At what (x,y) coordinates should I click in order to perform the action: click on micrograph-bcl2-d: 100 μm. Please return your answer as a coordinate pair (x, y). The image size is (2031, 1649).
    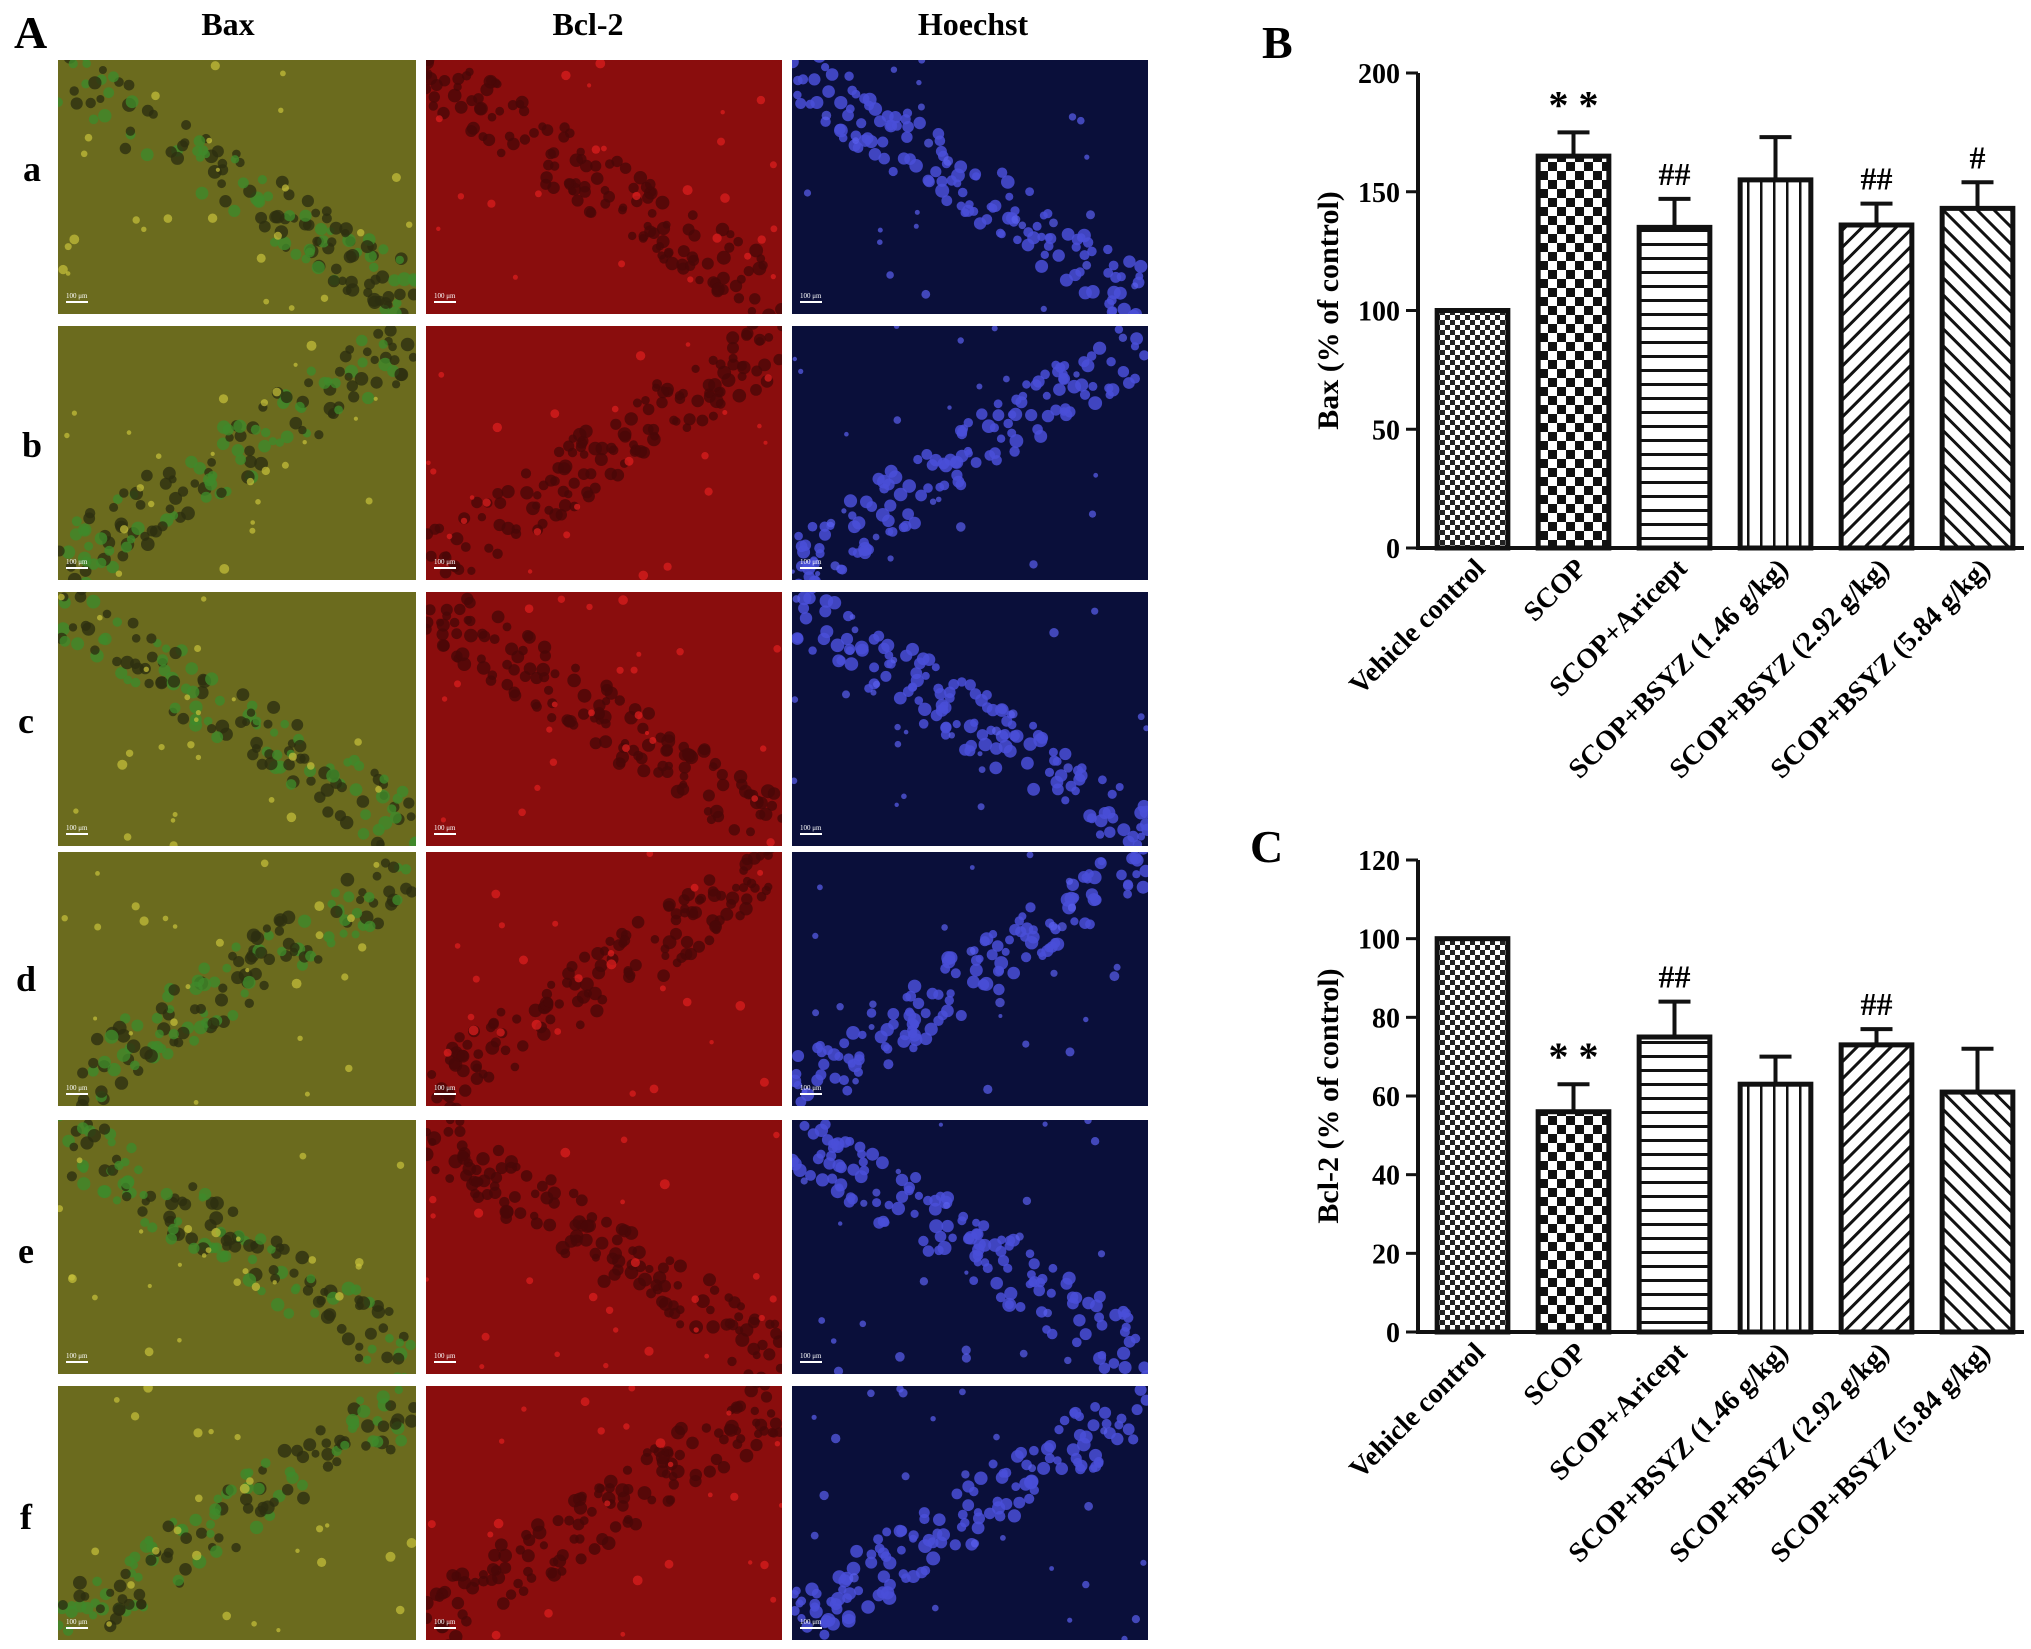
    Looking at the image, I should click on (604, 979).